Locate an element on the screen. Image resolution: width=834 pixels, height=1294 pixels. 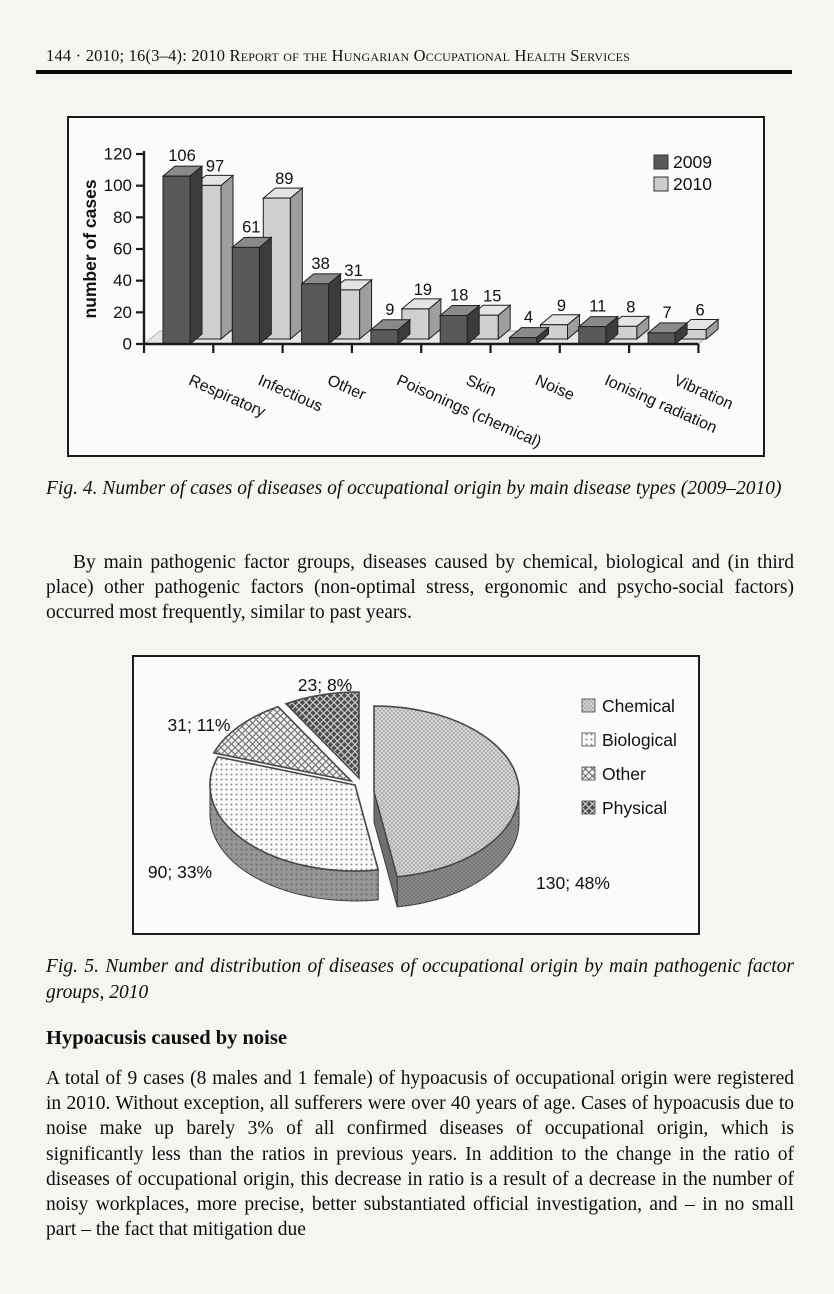
svg-text: 19 is located at coordinates (423, 290).